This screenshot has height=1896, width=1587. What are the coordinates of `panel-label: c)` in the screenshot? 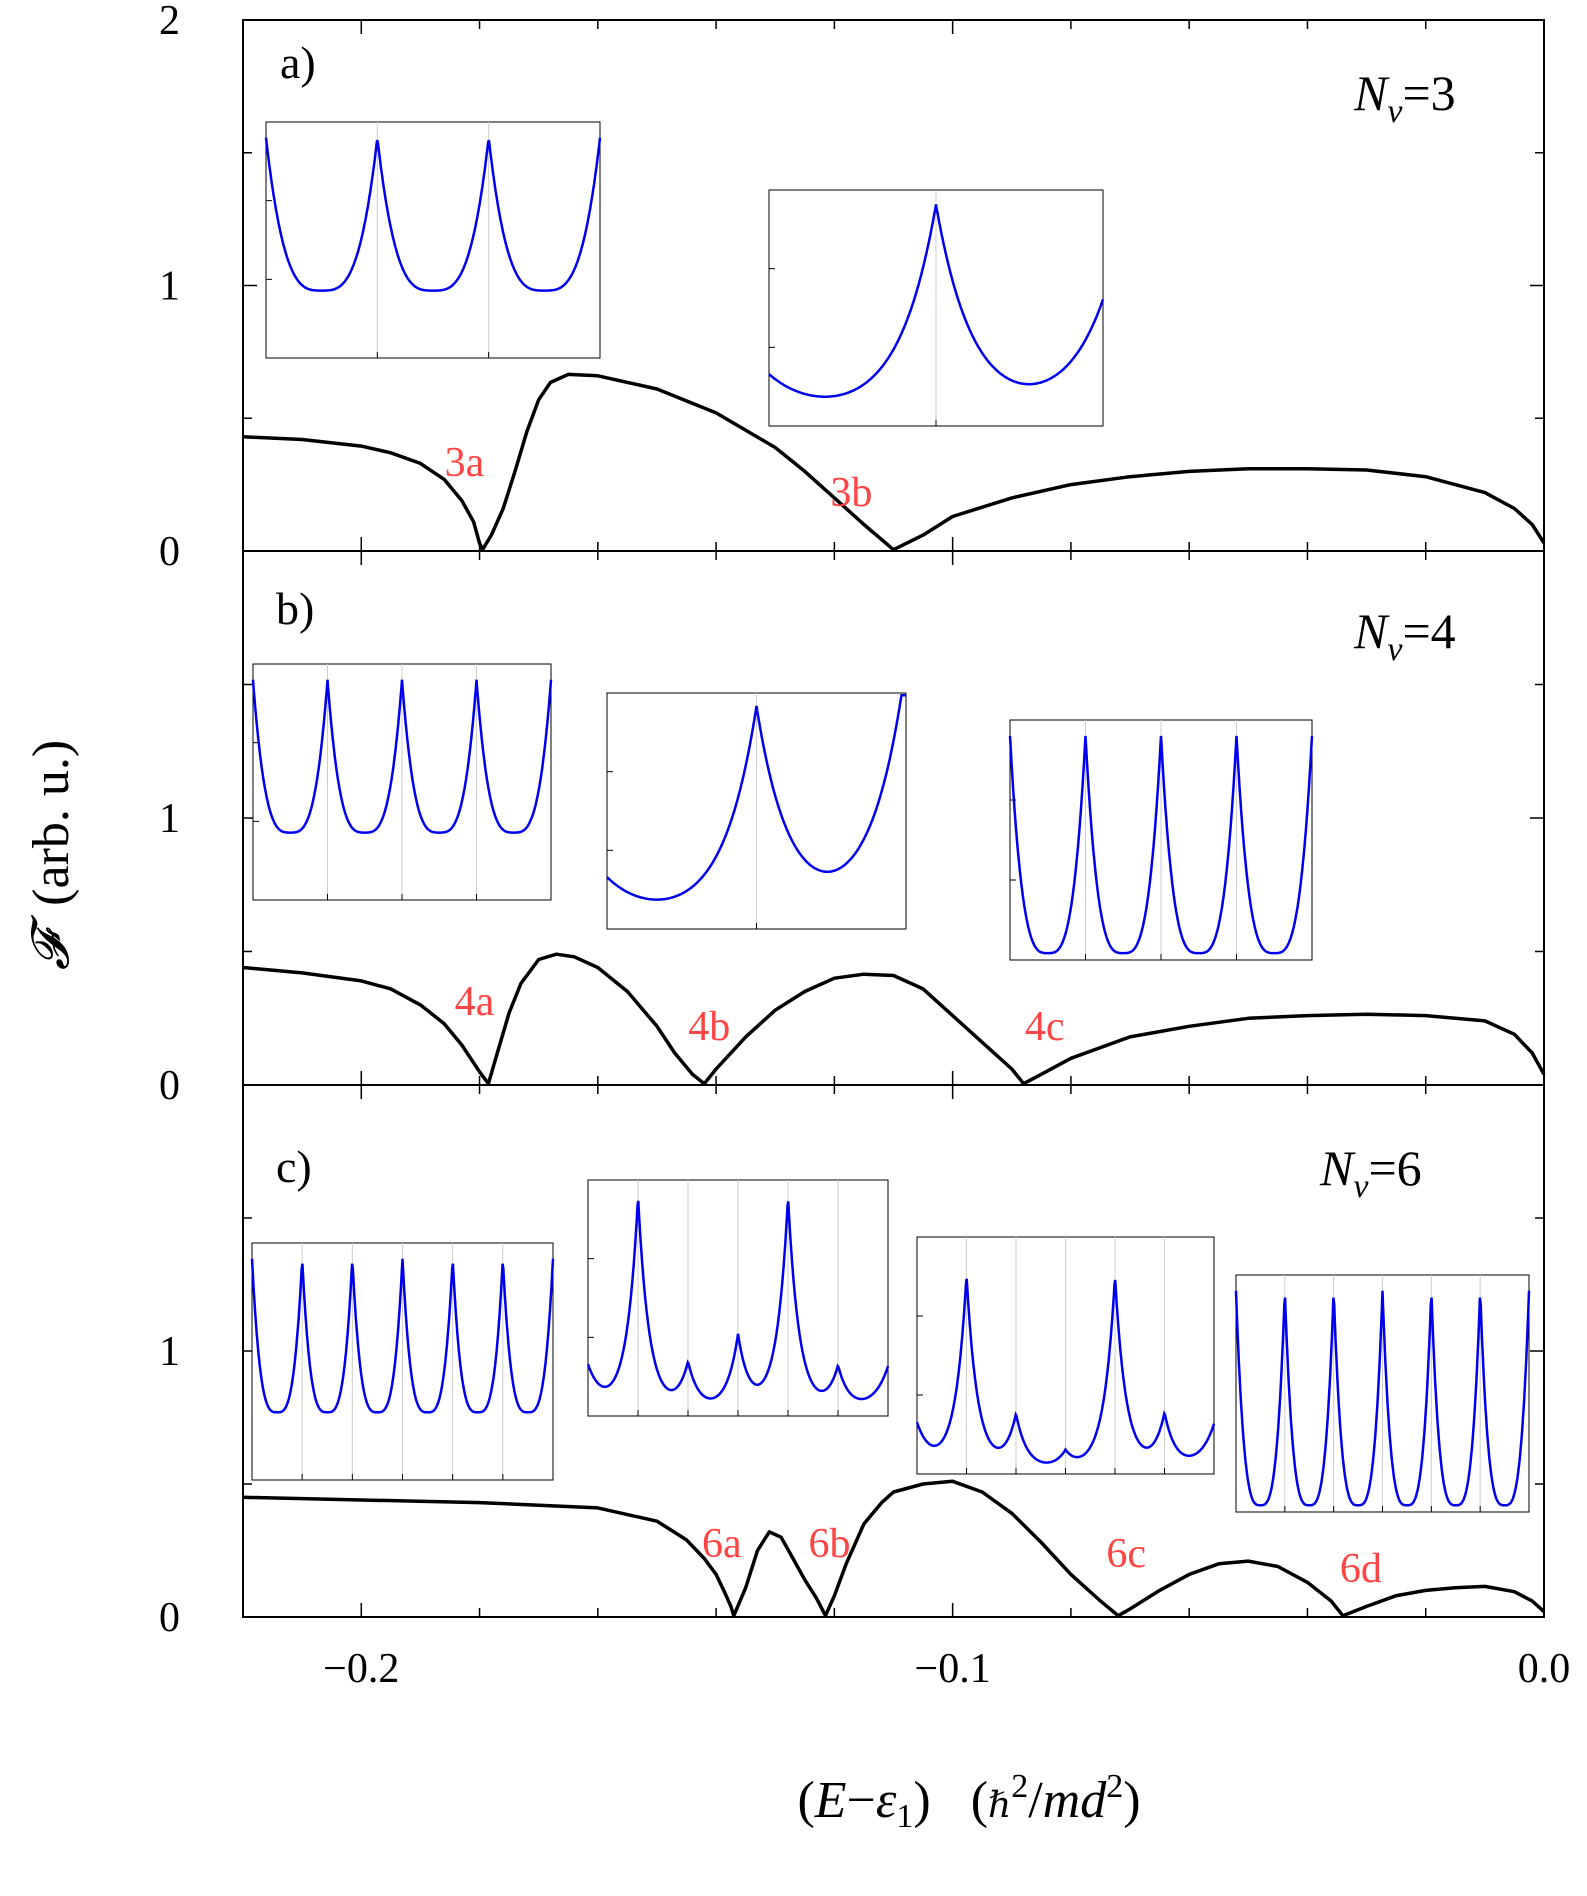 It's located at (294, 1166).